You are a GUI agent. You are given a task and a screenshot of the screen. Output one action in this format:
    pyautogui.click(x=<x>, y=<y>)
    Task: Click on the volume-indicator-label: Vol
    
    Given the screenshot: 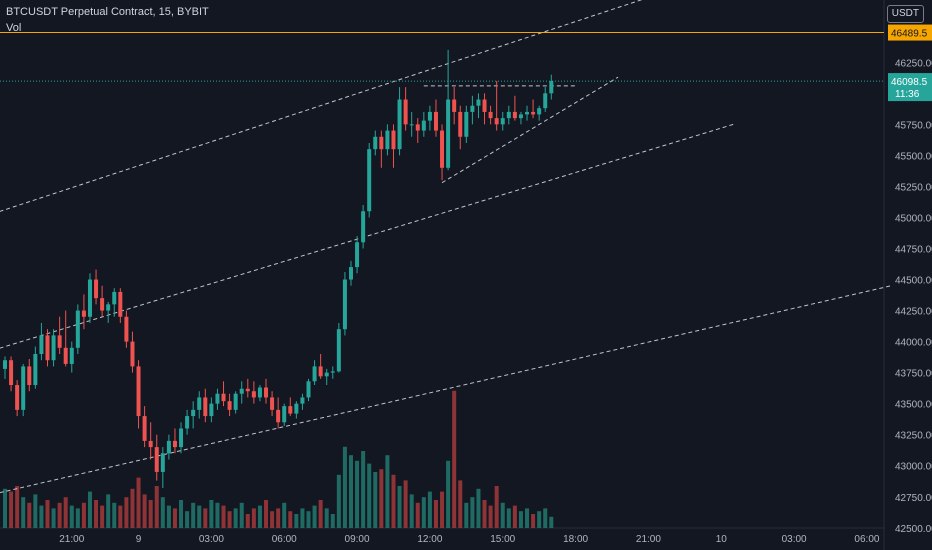 What is the action you would take?
    pyautogui.click(x=14, y=28)
    